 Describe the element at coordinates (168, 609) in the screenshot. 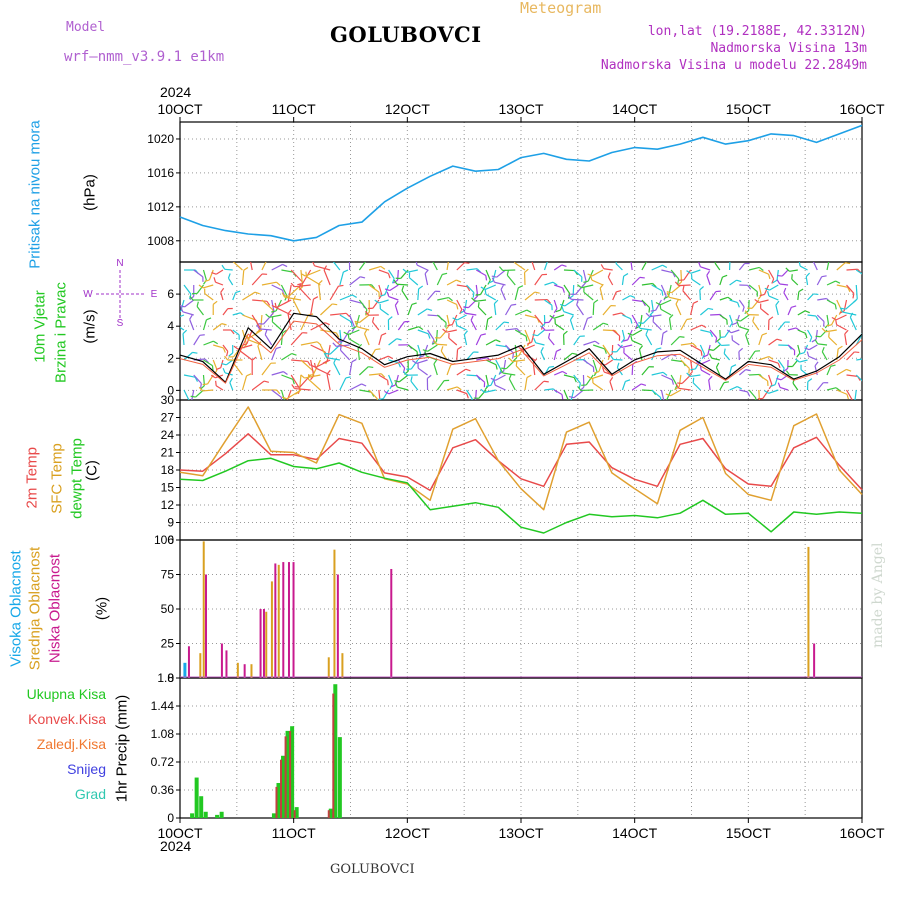

I see `y-tick-label: 50` at that location.